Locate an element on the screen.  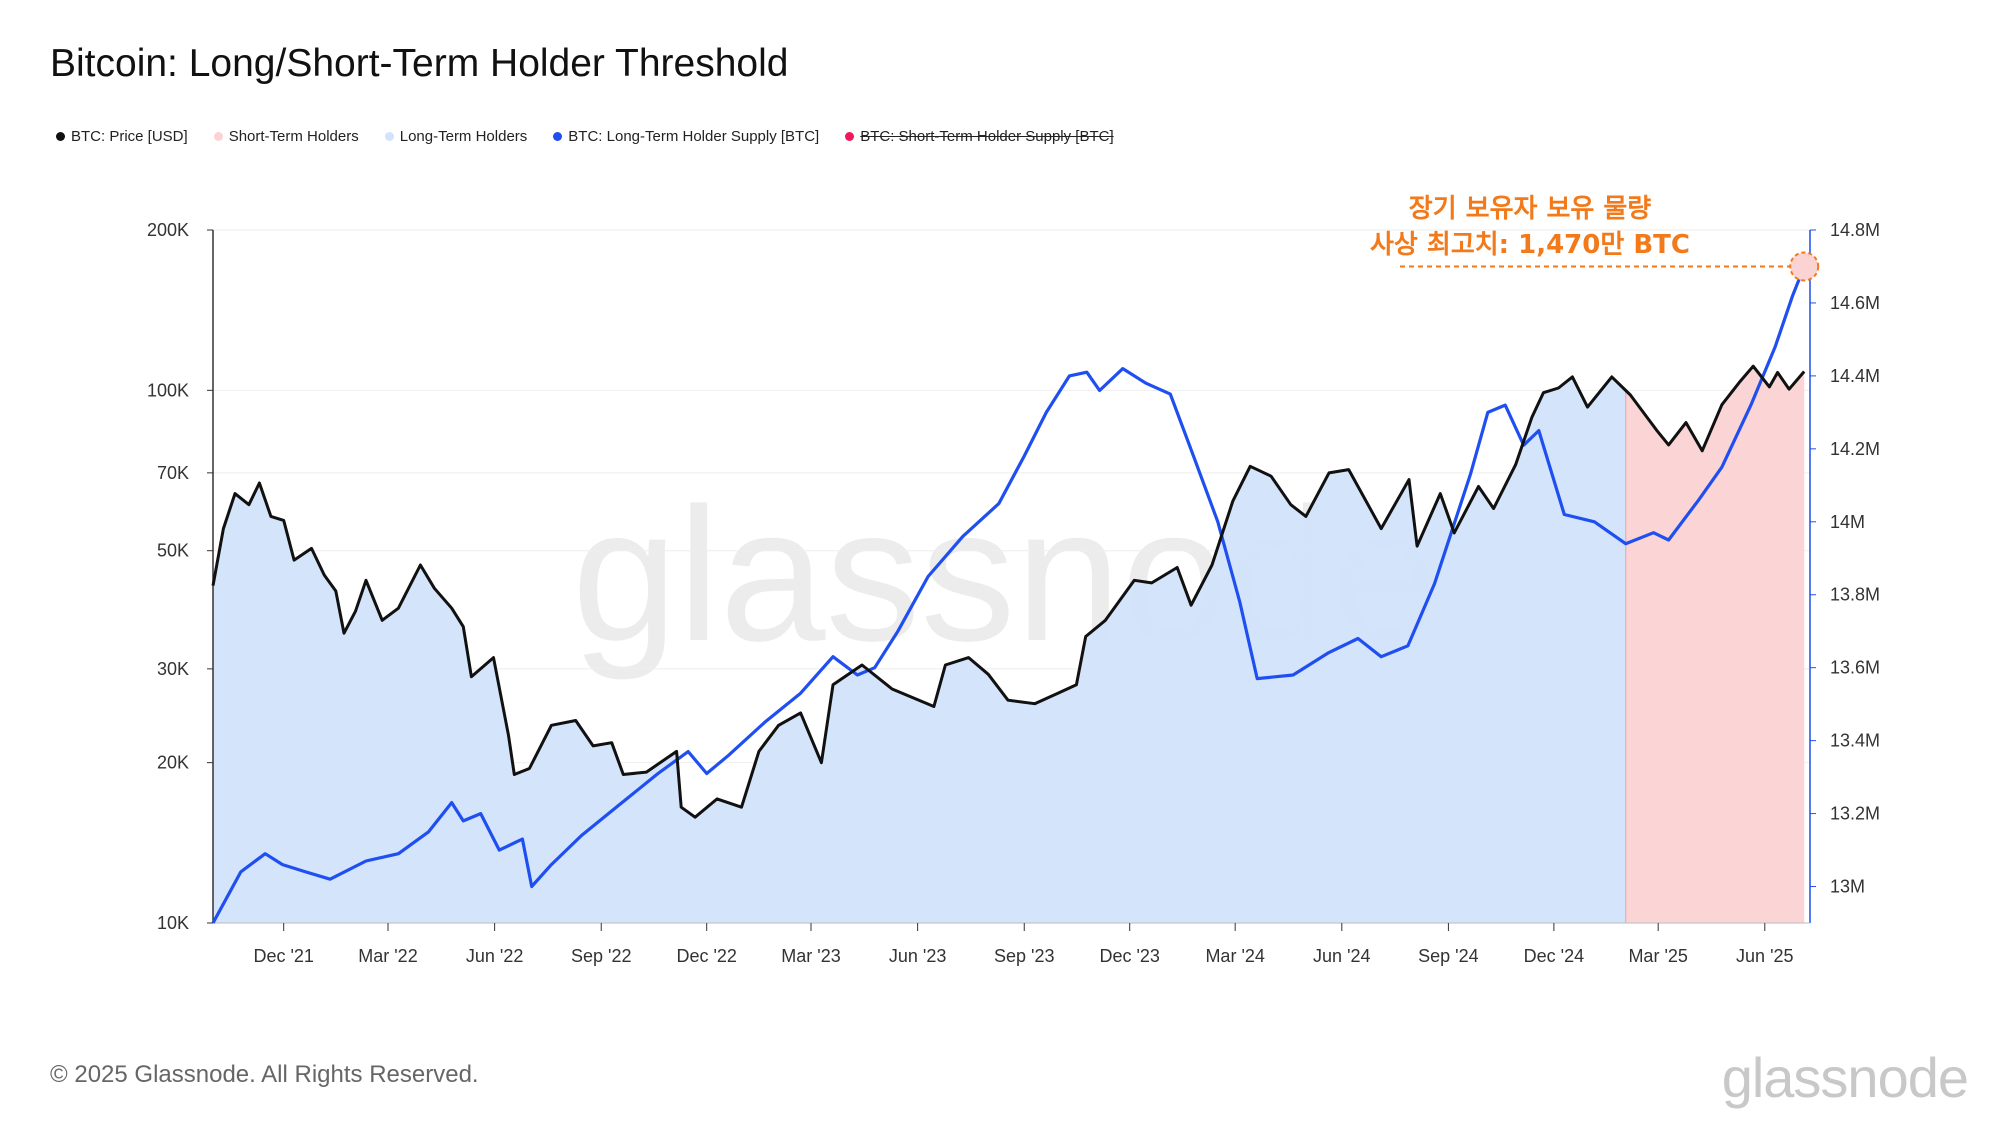
y-right-tick-label: 14.4M is located at coordinates (1855, 376).